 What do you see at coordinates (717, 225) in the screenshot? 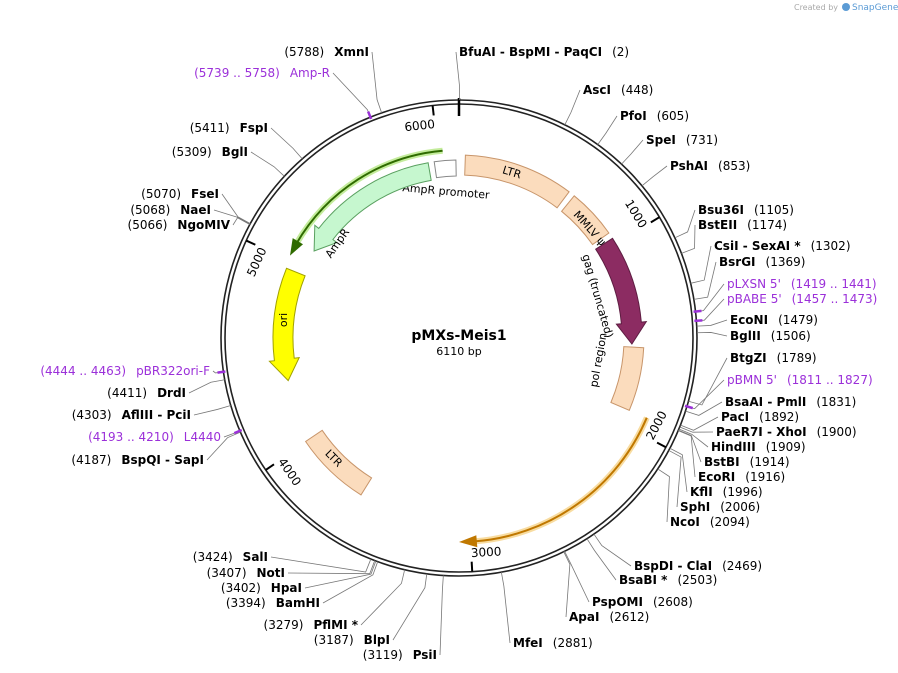
I see `enzyme-name: BstEII` at bounding box center [717, 225].